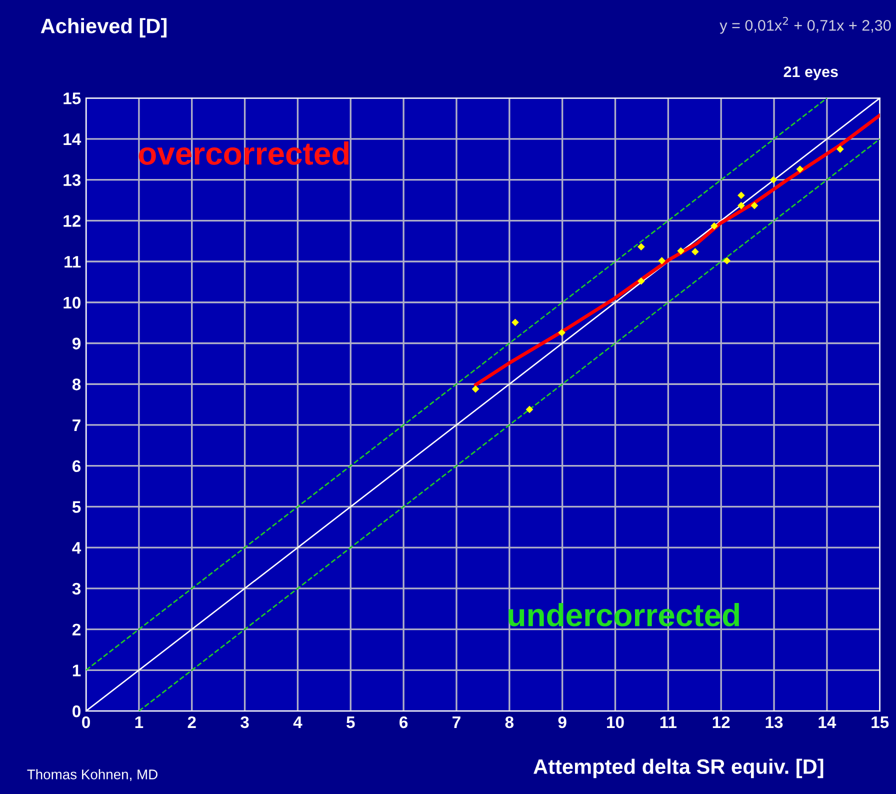 The height and width of the screenshot is (794, 896). What do you see at coordinates (76, 630) in the screenshot?
I see `y-tick-label: 2` at bounding box center [76, 630].